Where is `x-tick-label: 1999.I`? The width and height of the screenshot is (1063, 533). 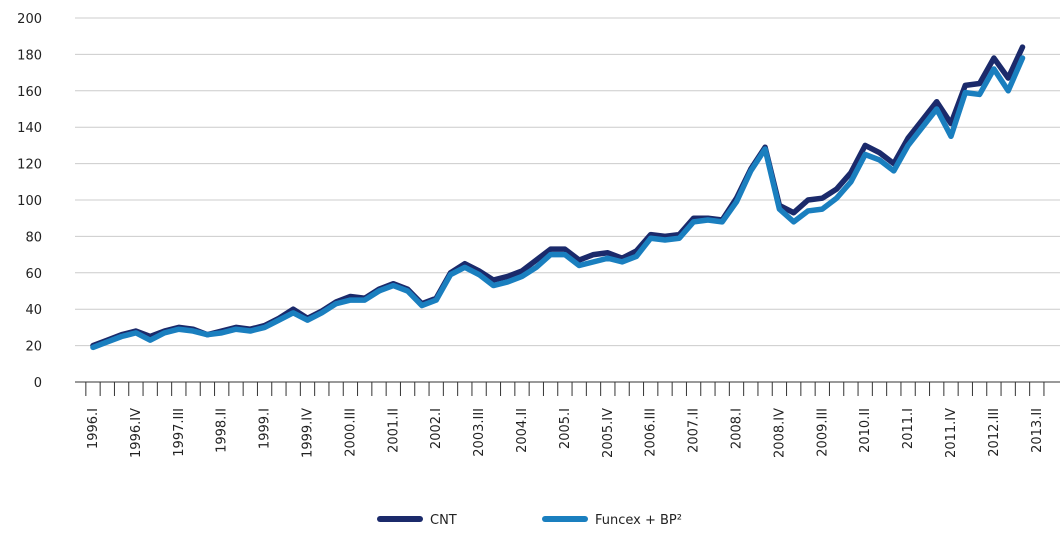 x-tick-label: 1999.I is located at coordinates (265, 428).